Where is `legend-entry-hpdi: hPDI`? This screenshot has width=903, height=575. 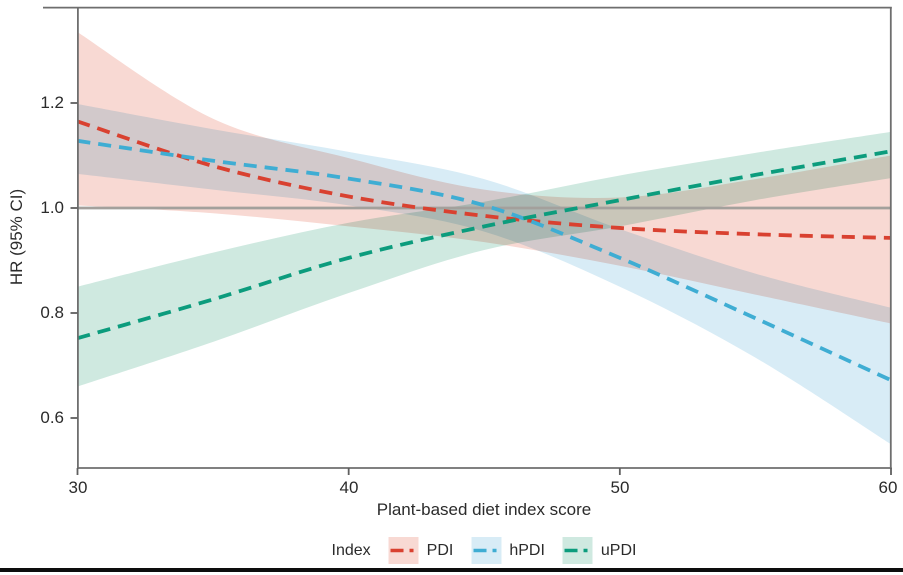 legend-entry-hpdi: hPDI is located at coordinates (508, 550).